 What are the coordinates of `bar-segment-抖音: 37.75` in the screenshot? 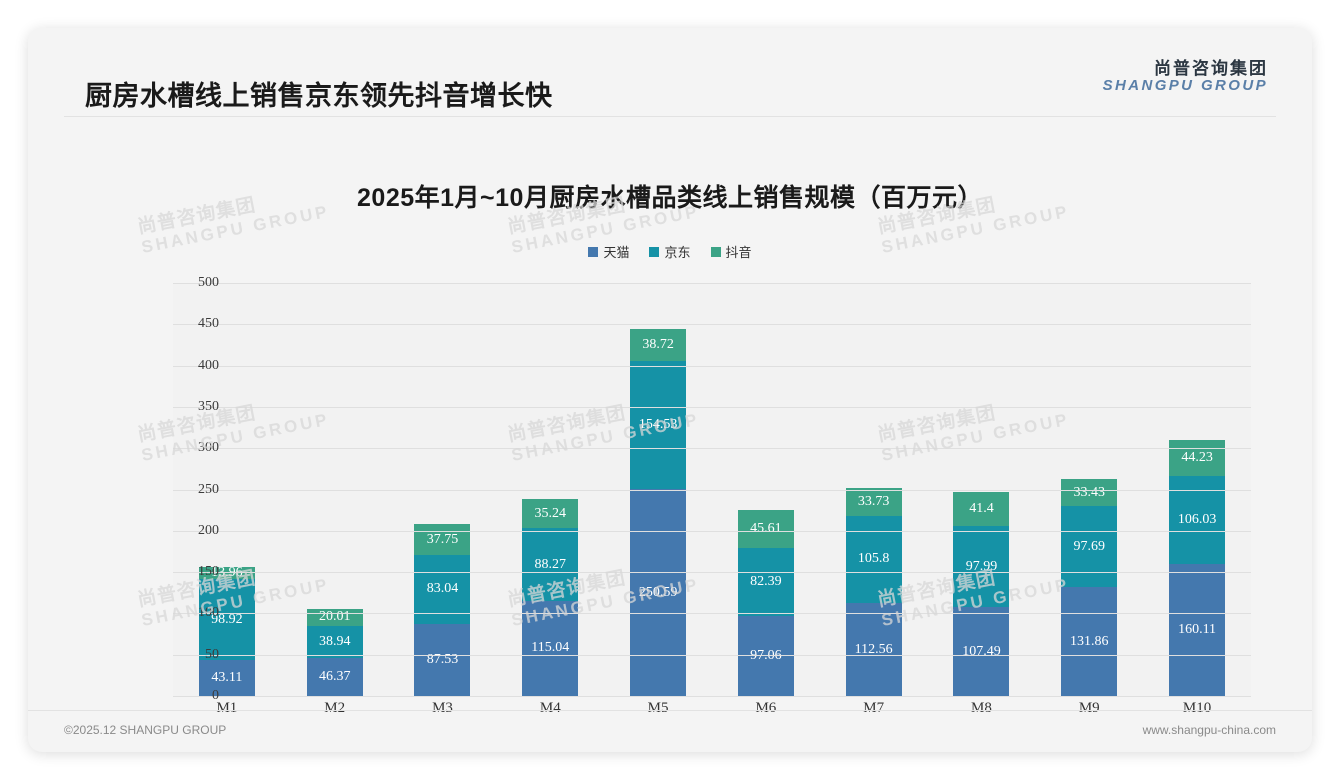 It's located at (442, 539).